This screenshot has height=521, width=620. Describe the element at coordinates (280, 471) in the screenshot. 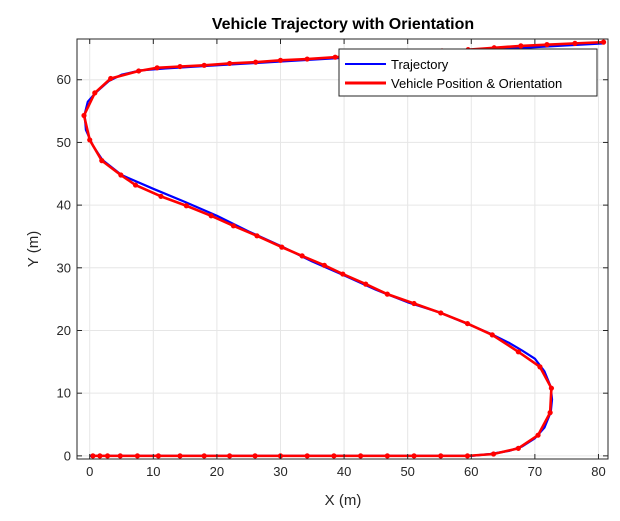

I see `x-tick-label: 30` at that location.